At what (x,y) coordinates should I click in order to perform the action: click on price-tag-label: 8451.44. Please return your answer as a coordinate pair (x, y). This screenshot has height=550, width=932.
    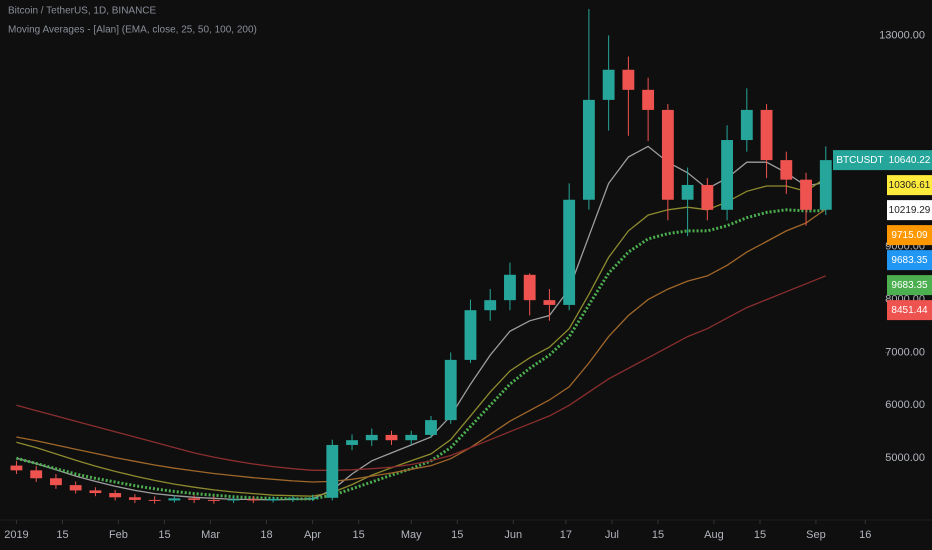
    Looking at the image, I should click on (909, 310).